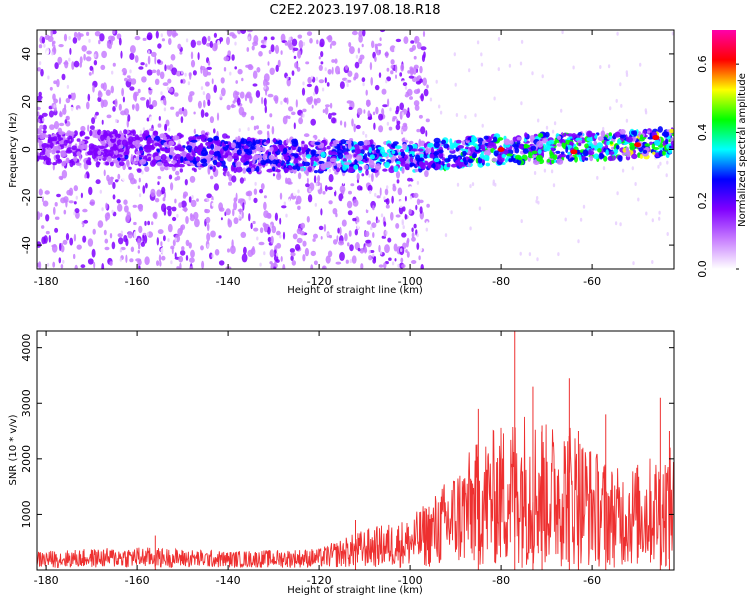  Describe the element at coordinates (26, 348) in the screenshot. I see `snr-y-tick-label: 4000` at that location.